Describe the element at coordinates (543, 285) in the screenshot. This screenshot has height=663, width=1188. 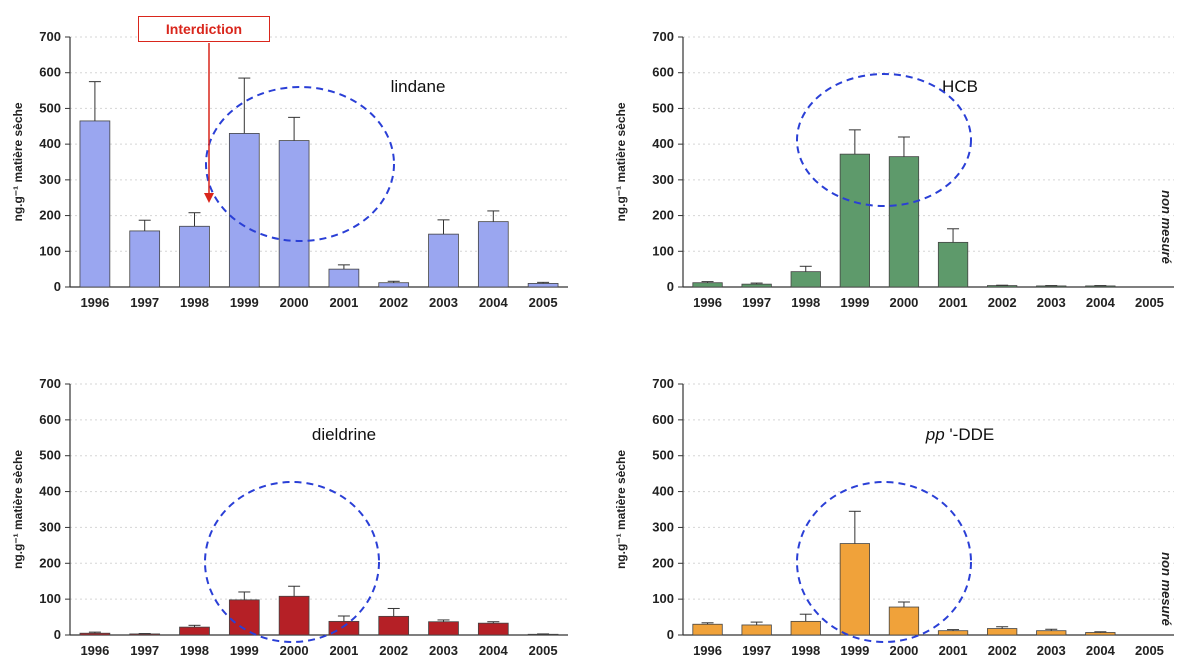
I see `bar-2005` at that location.